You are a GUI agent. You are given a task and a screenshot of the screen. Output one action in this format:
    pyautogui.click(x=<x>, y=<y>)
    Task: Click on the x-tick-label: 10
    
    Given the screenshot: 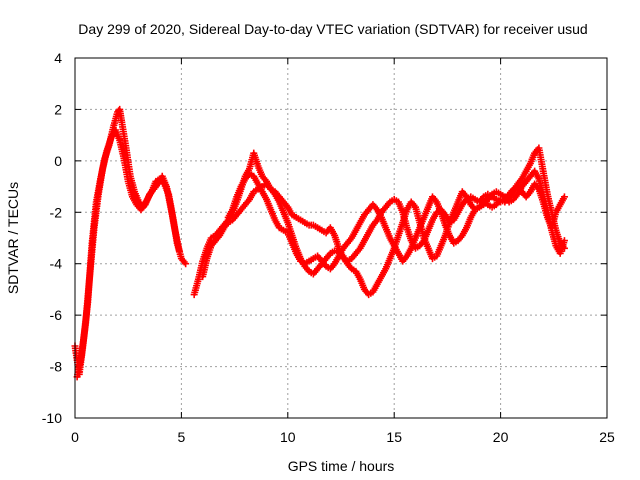 What is the action you would take?
    pyautogui.click(x=288, y=437)
    